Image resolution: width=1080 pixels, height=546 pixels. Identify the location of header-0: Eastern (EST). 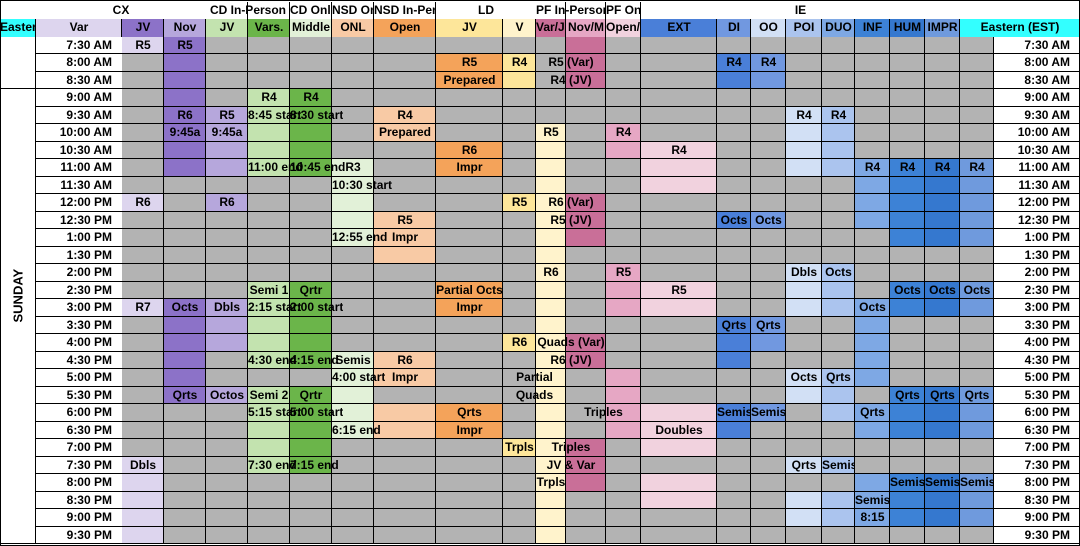
(18, 27).